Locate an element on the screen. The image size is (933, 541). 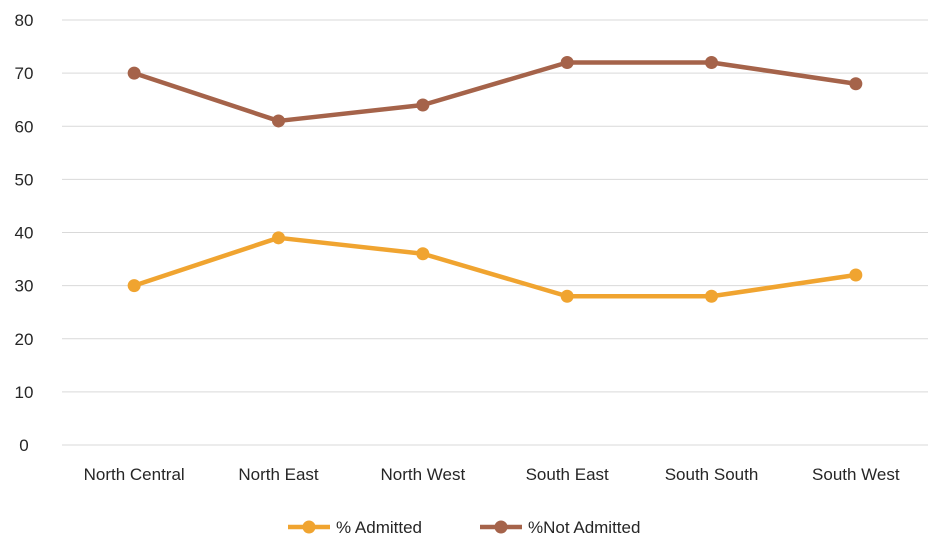
y-tick-label: 0 is located at coordinates (23, 445).